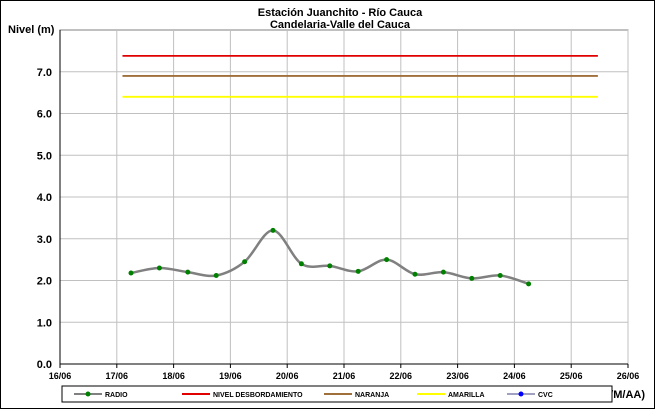 The height and width of the screenshot is (414, 655). Describe the element at coordinates (514, 376) in the screenshot. I see `x-tick-label: 24/06` at that location.